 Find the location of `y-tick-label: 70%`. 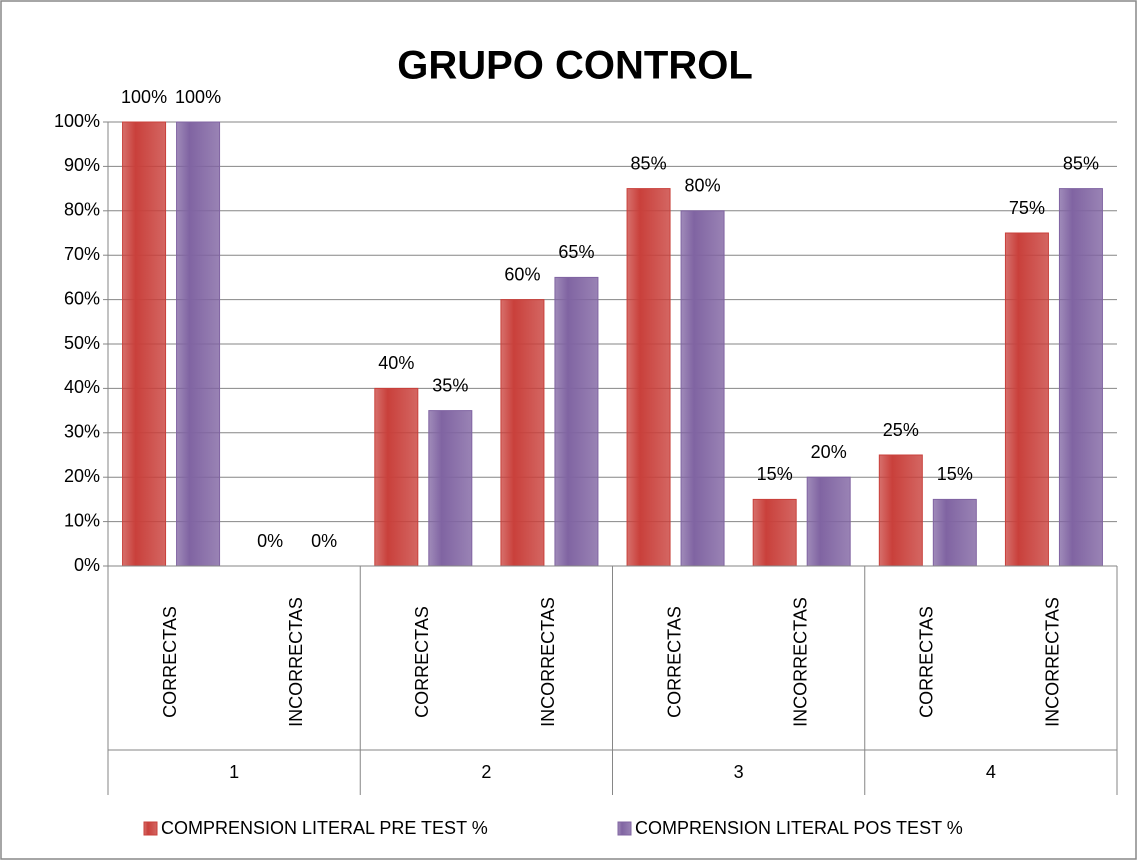

y-tick-label: 70% is located at coordinates (82, 254).